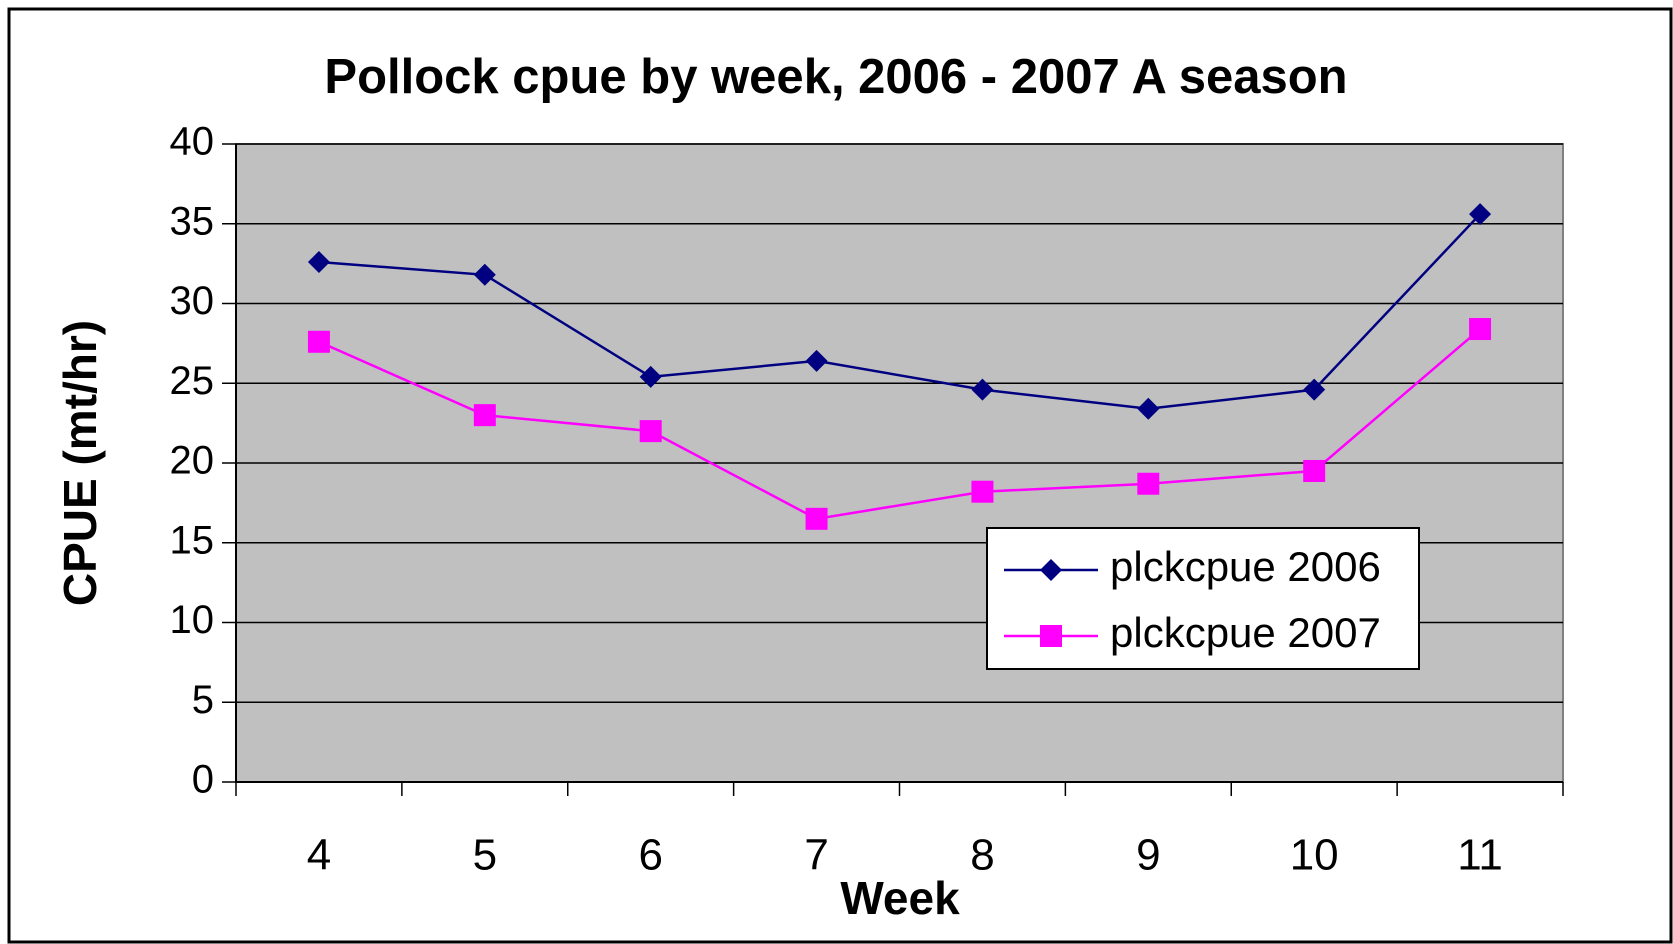  What do you see at coordinates (192, 381) in the screenshot?
I see `y-tick-label: 25` at bounding box center [192, 381].